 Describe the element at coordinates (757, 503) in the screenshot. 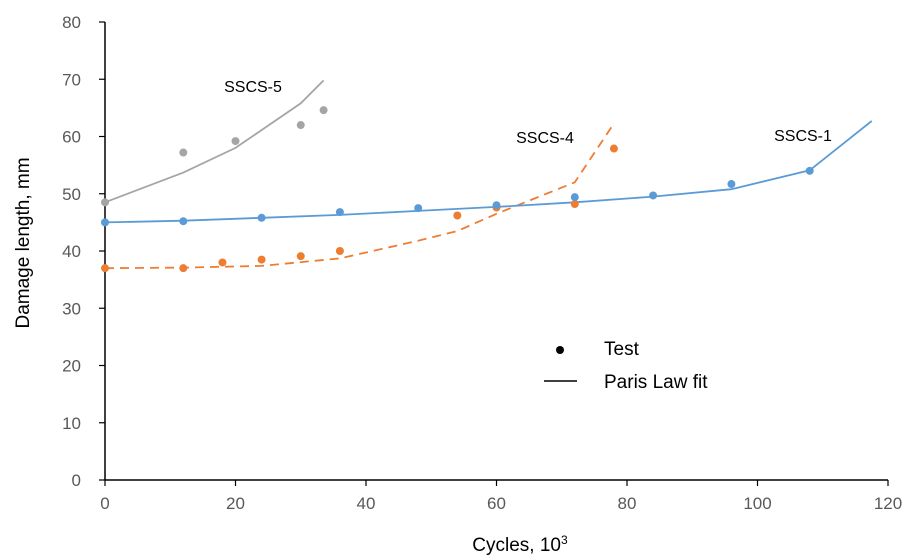

I see `x-tick-label: 100` at that location.